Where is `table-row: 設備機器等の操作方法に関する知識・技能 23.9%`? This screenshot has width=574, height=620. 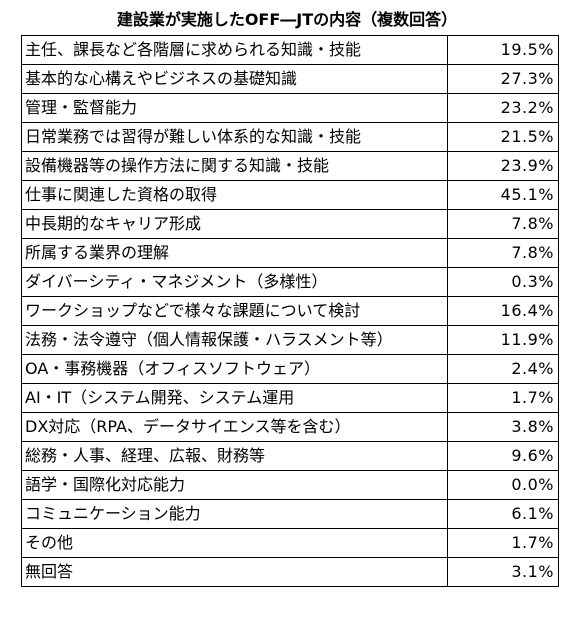 table-row: 設備機器等の操作方法に関する知識・技能 23.9% is located at coordinates (290, 166).